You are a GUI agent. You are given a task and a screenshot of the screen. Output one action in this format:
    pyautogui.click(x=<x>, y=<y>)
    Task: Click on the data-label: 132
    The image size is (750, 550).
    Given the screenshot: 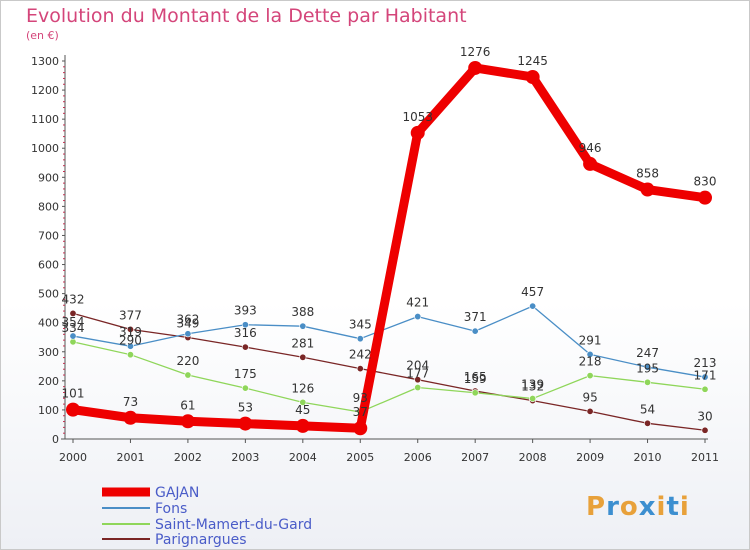 What is the action you would take?
    pyautogui.click(x=532, y=387)
    